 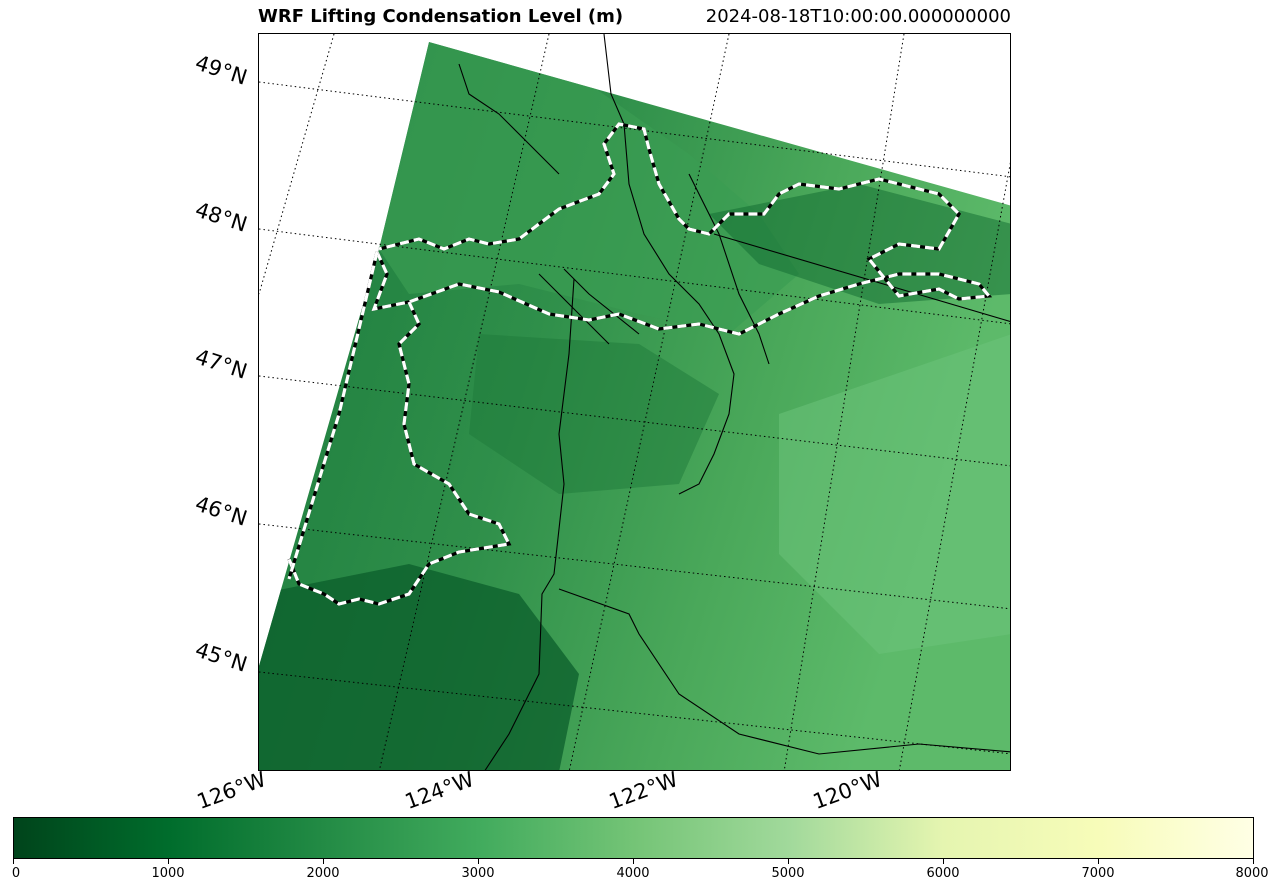 What do you see at coordinates (633, 873) in the screenshot?
I see `colorbar-label-4000: 4000` at bounding box center [633, 873].